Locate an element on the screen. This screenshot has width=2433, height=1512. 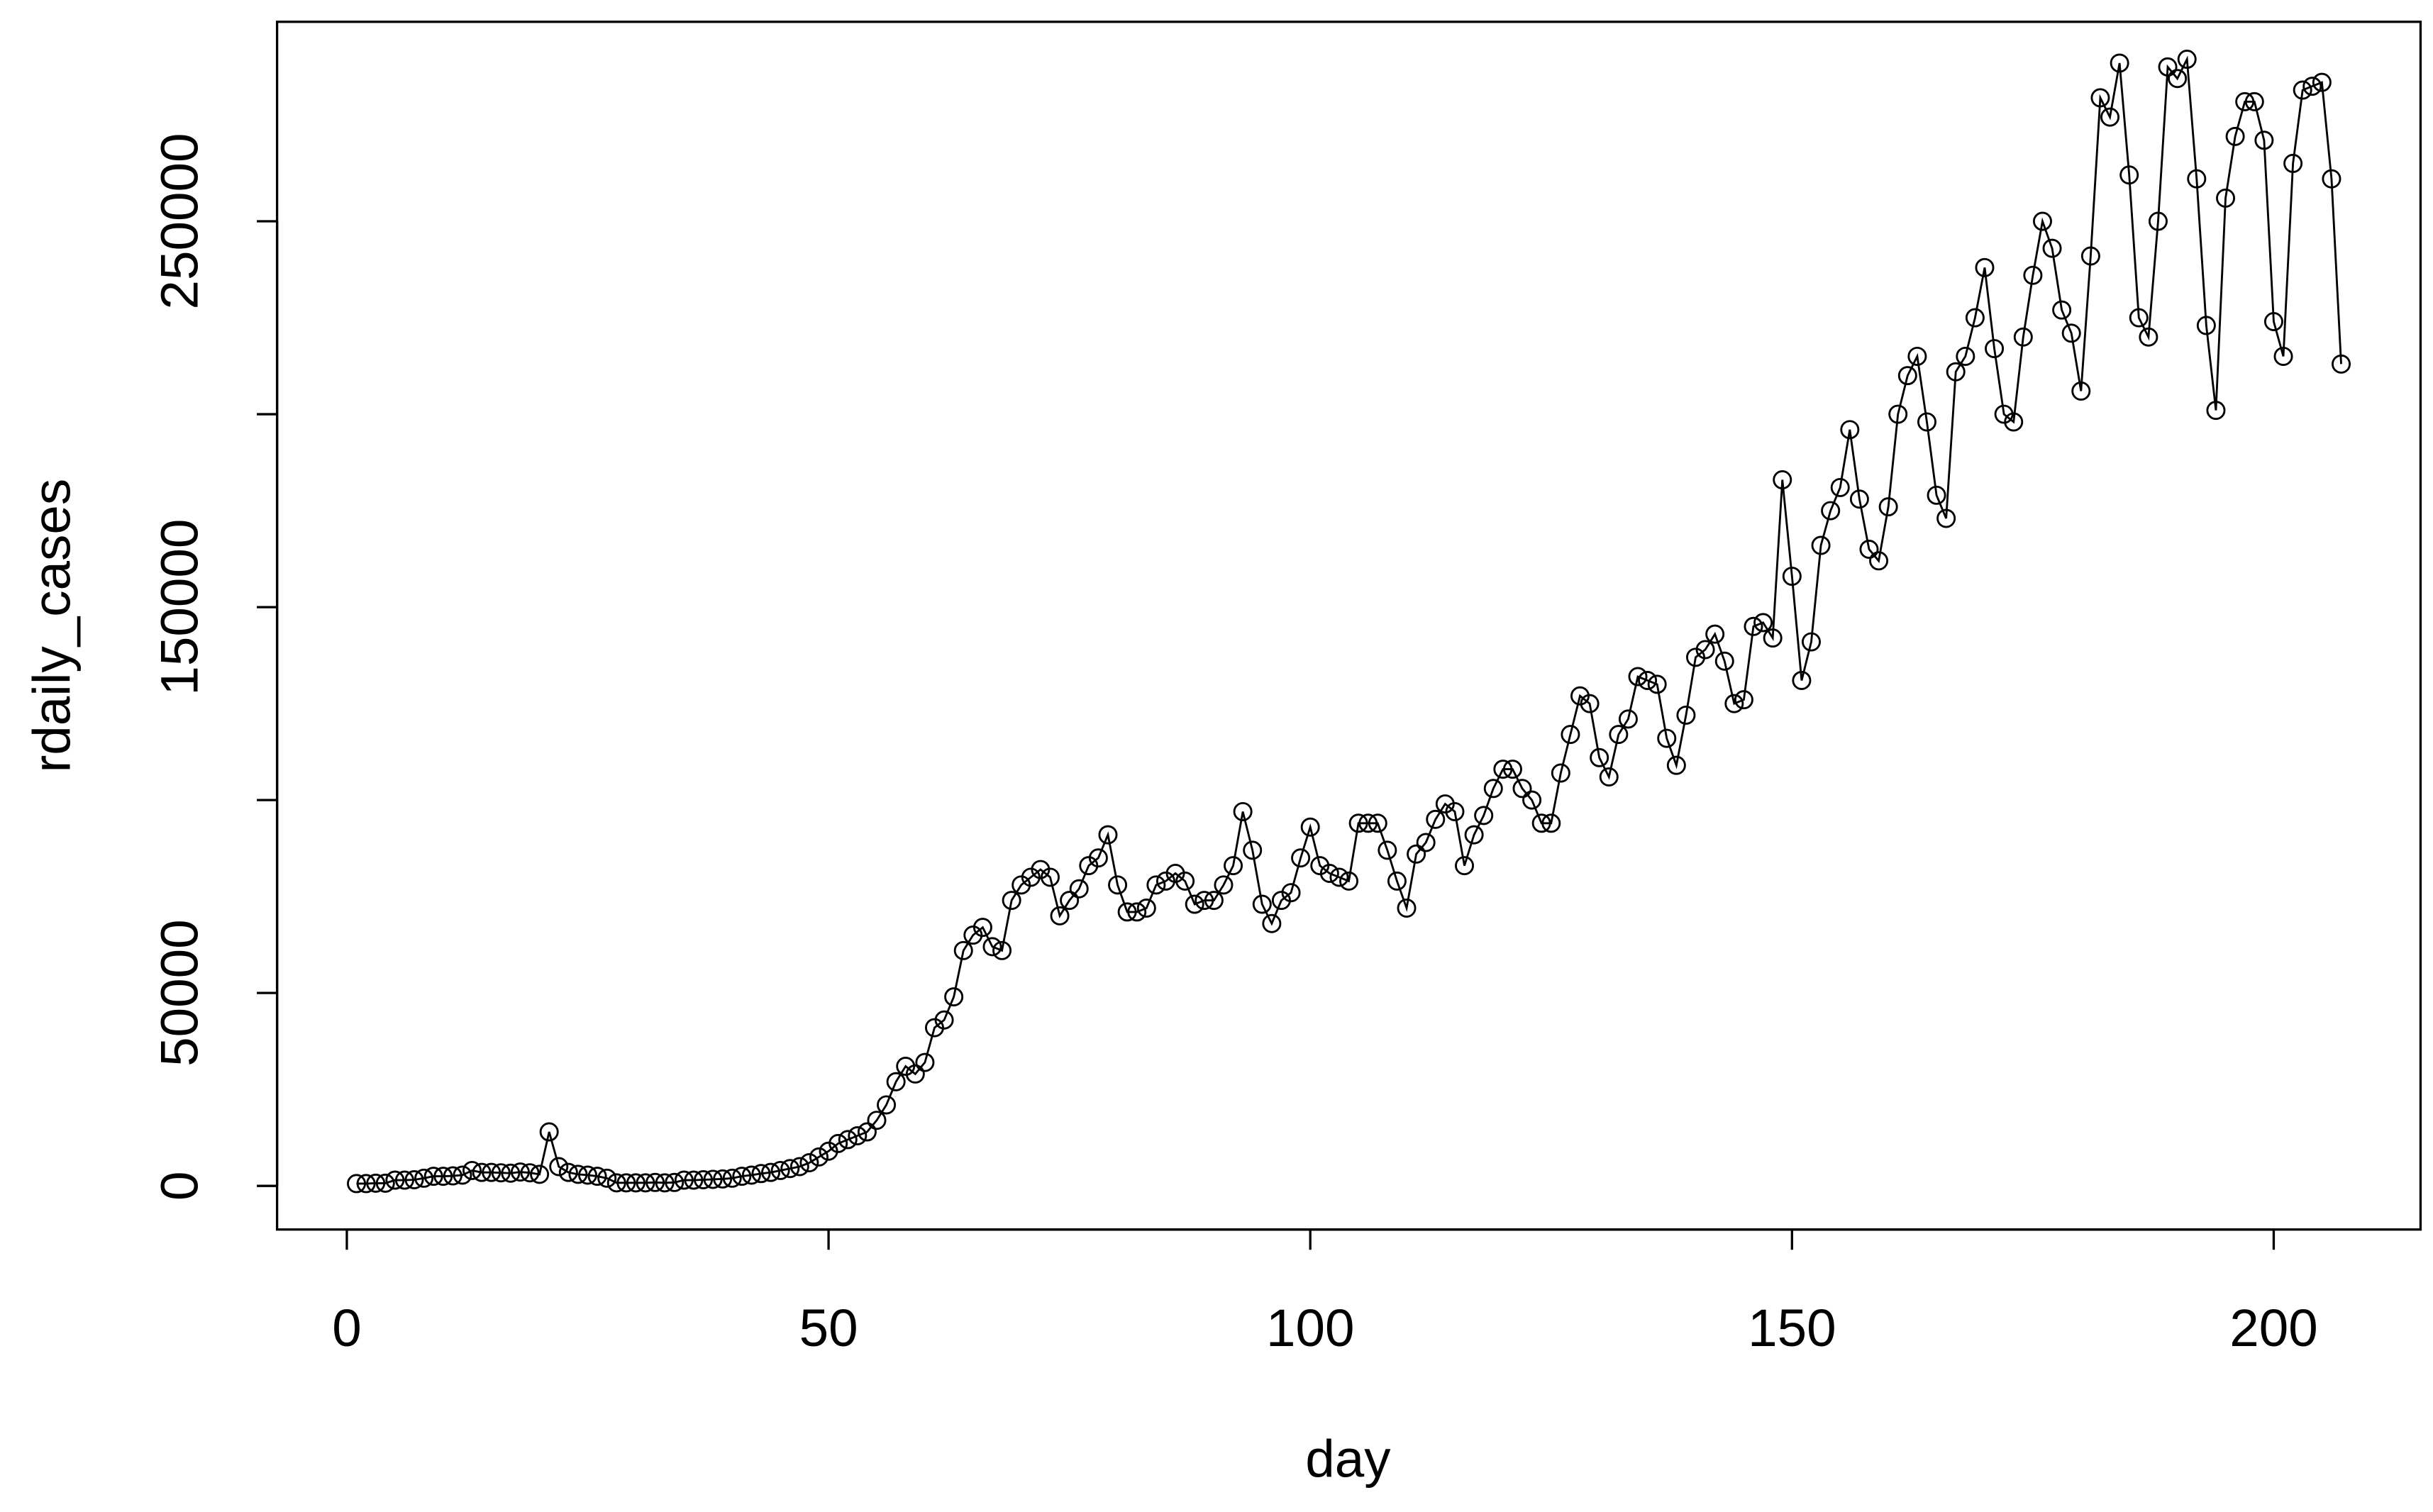
y-axis-label: rdaily_cases is located at coordinates (52, 626).